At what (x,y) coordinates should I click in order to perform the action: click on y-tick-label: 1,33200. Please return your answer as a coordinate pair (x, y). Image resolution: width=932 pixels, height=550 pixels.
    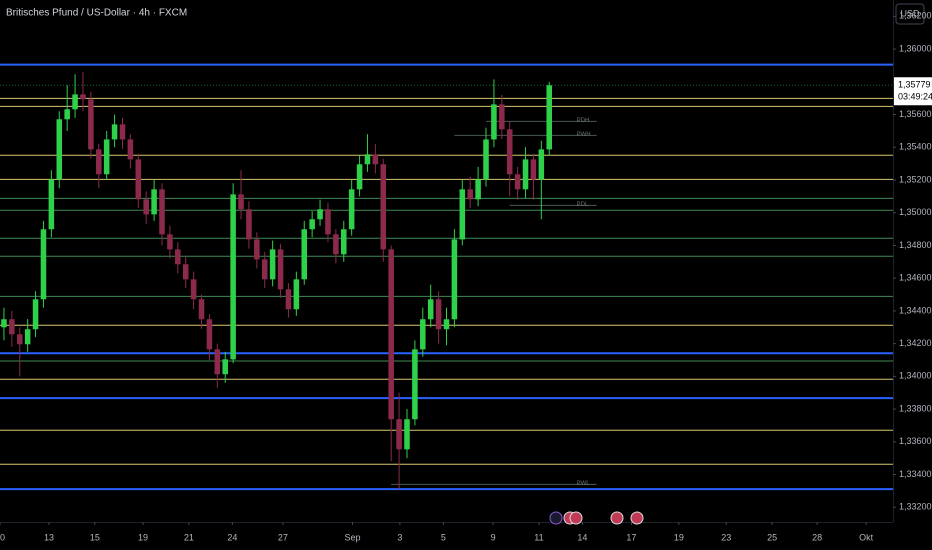
    Looking at the image, I should click on (915, 507).